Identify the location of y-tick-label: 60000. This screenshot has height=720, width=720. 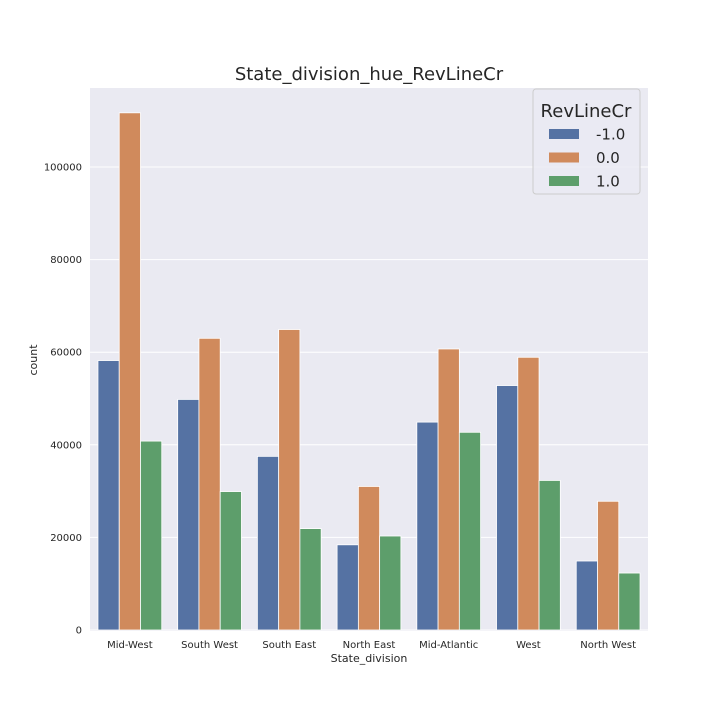
(66, 353).